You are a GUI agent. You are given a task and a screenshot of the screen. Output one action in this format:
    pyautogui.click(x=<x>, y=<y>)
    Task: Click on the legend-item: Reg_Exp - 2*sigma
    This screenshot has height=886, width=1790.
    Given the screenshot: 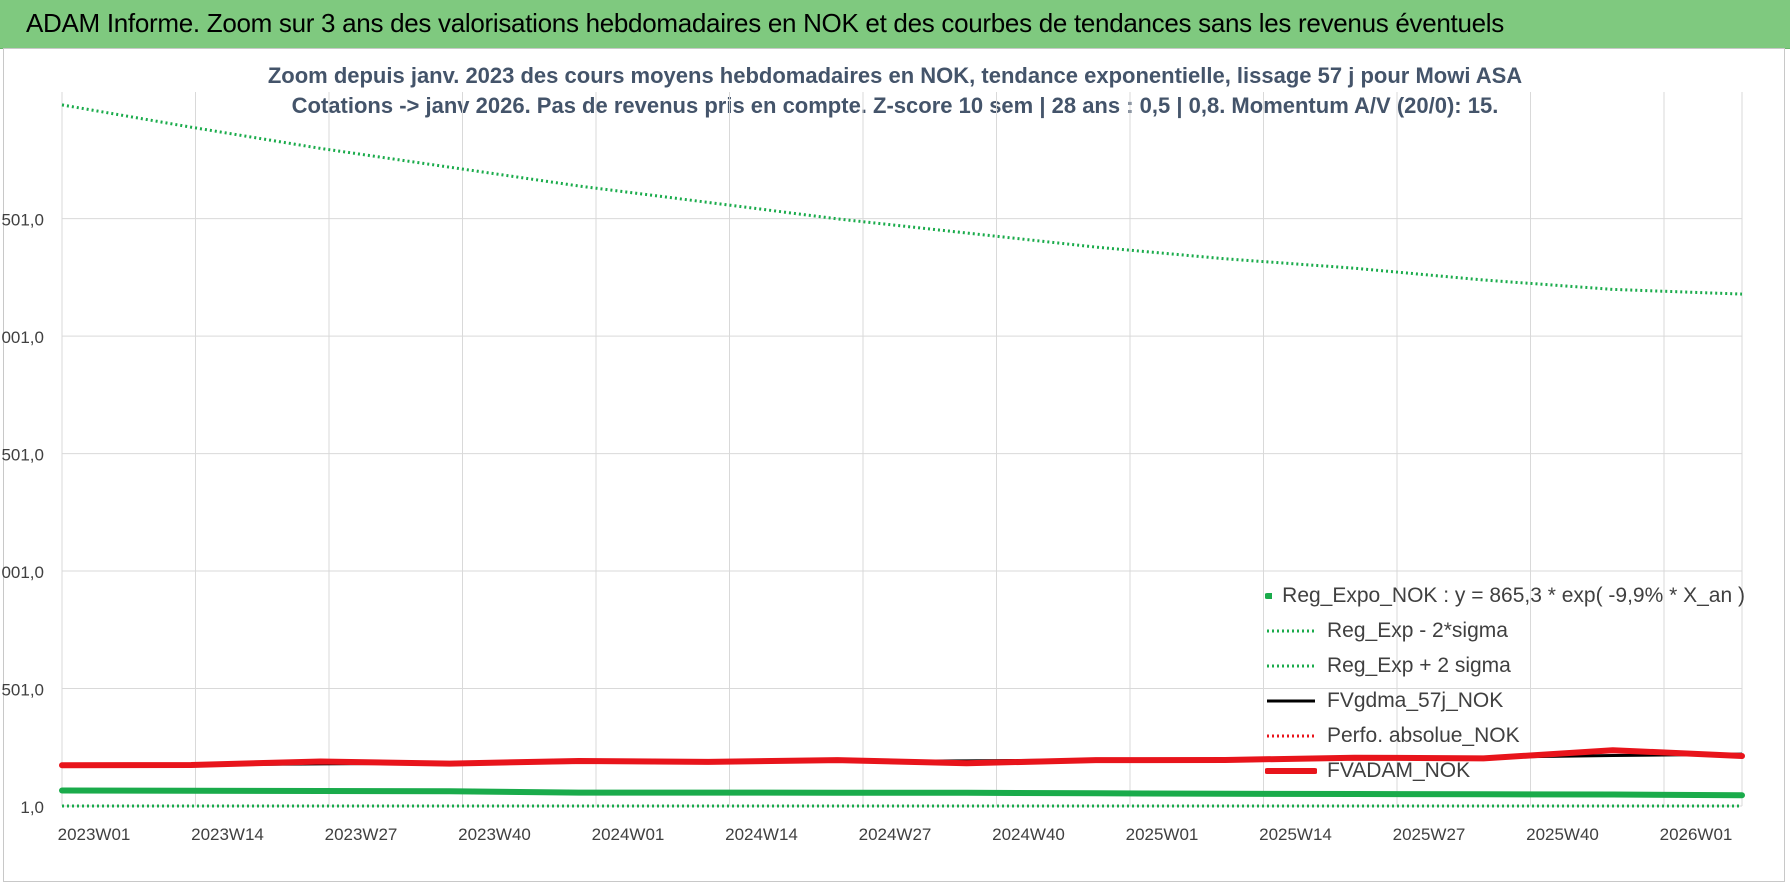 What is the action you would take?
    pyautogui.click(x=1505, y=630)
    